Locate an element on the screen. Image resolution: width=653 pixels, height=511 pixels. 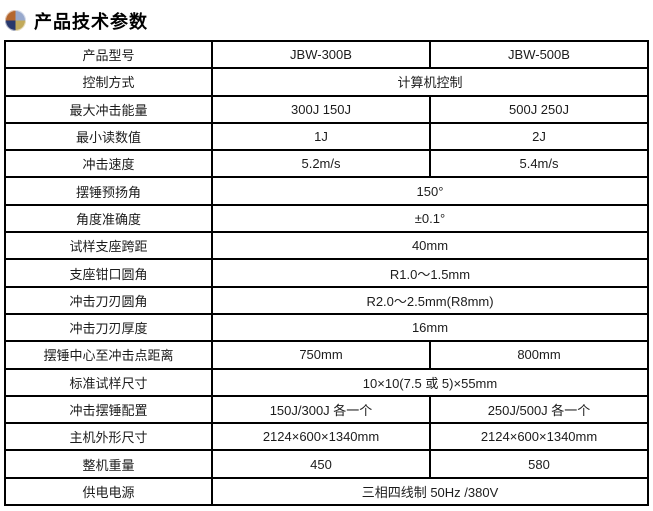
param-value: R2.0～2.5mm(R8mm) is located at coordinates (430, 300).